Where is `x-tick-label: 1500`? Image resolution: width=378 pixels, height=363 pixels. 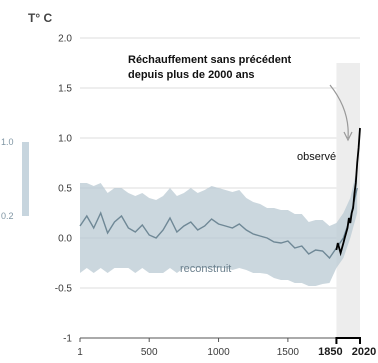 x-tick-label: 1500 is located at coordinates (288, 352).